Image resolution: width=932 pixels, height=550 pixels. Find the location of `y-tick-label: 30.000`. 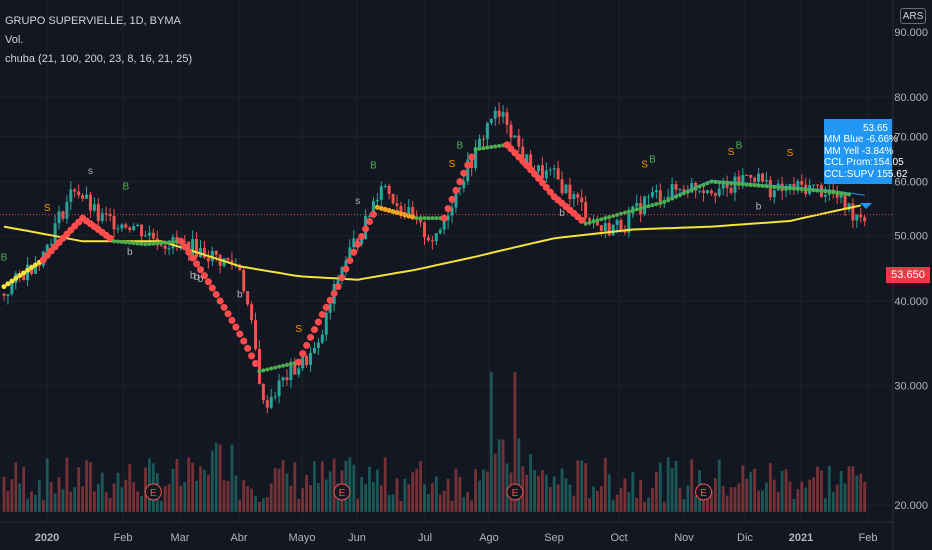

y-tick-label: 30.000 is located at coordinates (911, 387).